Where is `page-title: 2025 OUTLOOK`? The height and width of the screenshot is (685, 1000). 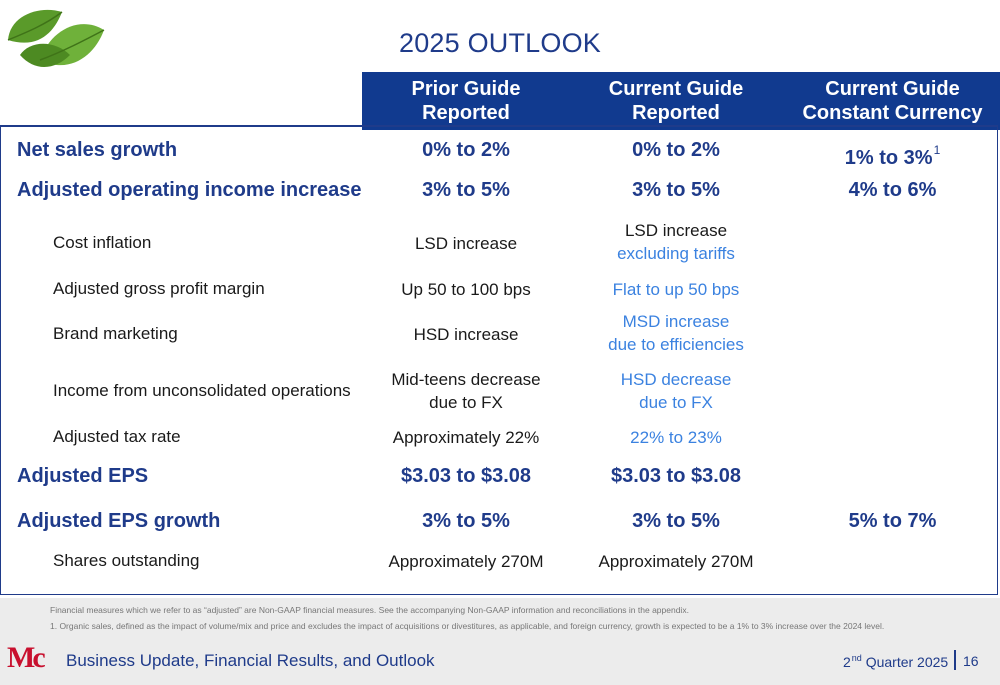 page-title: 2025 OUTLOOK is located at coordinates (500, 43).